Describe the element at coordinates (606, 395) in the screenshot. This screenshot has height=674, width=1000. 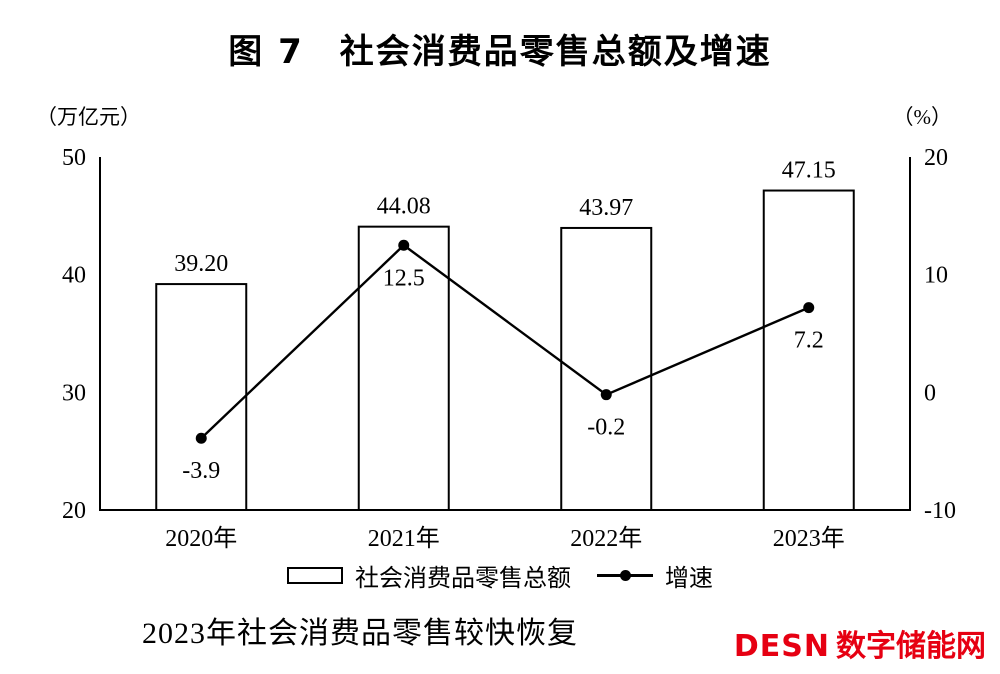
I see `line-point-2022年` at that location.